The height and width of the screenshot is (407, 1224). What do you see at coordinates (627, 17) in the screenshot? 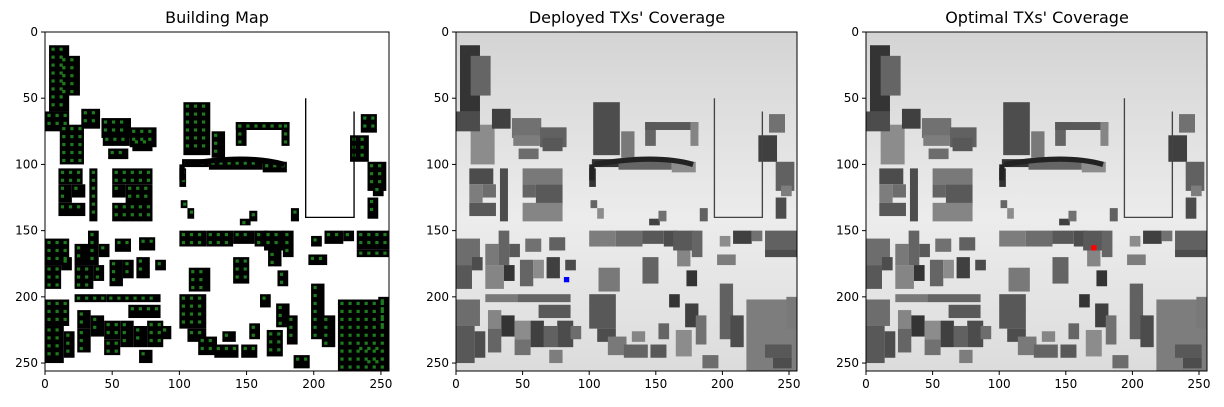
I see `panel-title: Deployed TXs' Coverage` at bounding box center [627, 17].